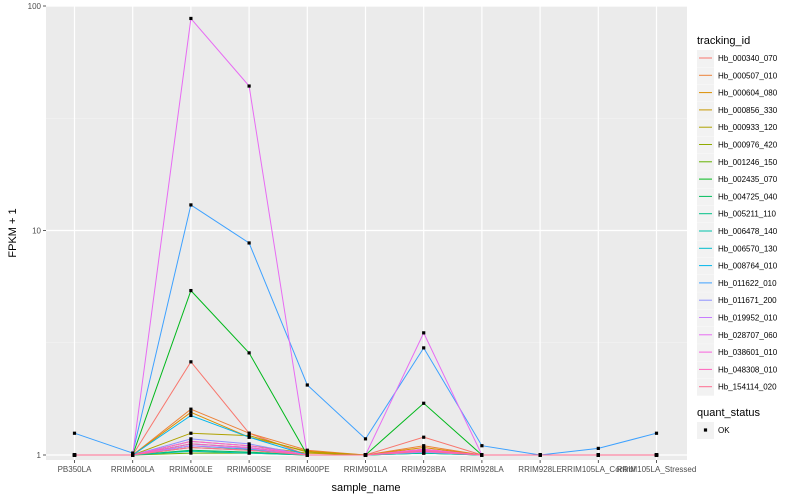 This screenshot has height=500, width=800. I want to click on legend-label: Hb_006478_140, so click(748, 231).